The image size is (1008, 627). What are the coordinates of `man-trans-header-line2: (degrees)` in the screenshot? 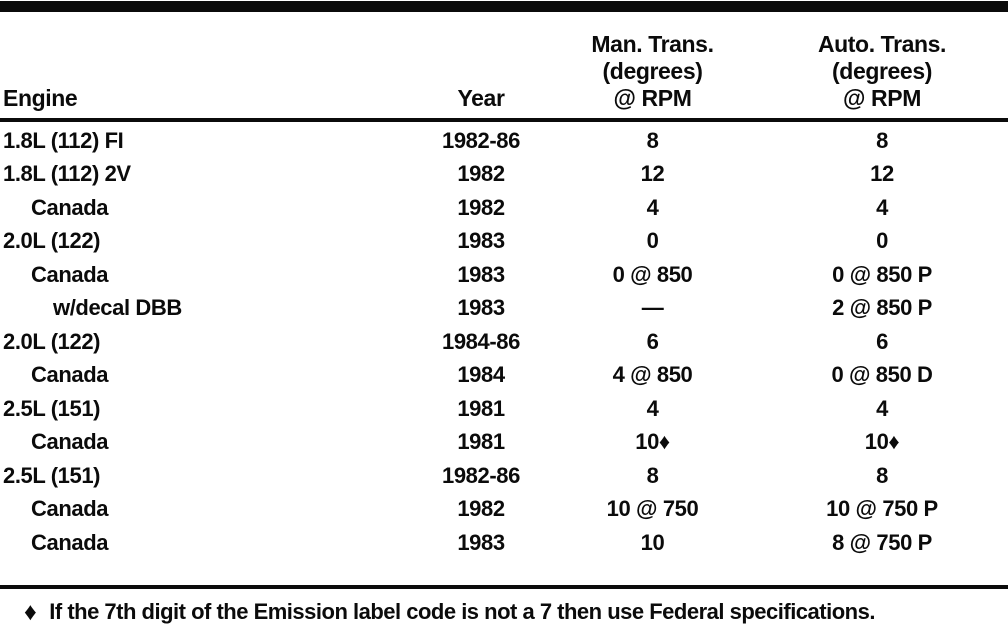 It's located at (652, 71).